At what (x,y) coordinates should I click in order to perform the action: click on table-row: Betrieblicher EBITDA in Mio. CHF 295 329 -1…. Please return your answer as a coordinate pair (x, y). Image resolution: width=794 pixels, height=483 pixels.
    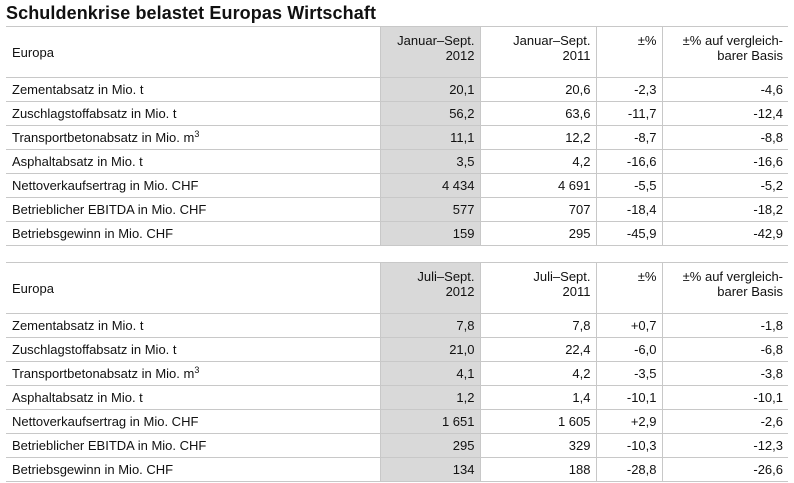
    Looking at the image, I should click on (397, 445).